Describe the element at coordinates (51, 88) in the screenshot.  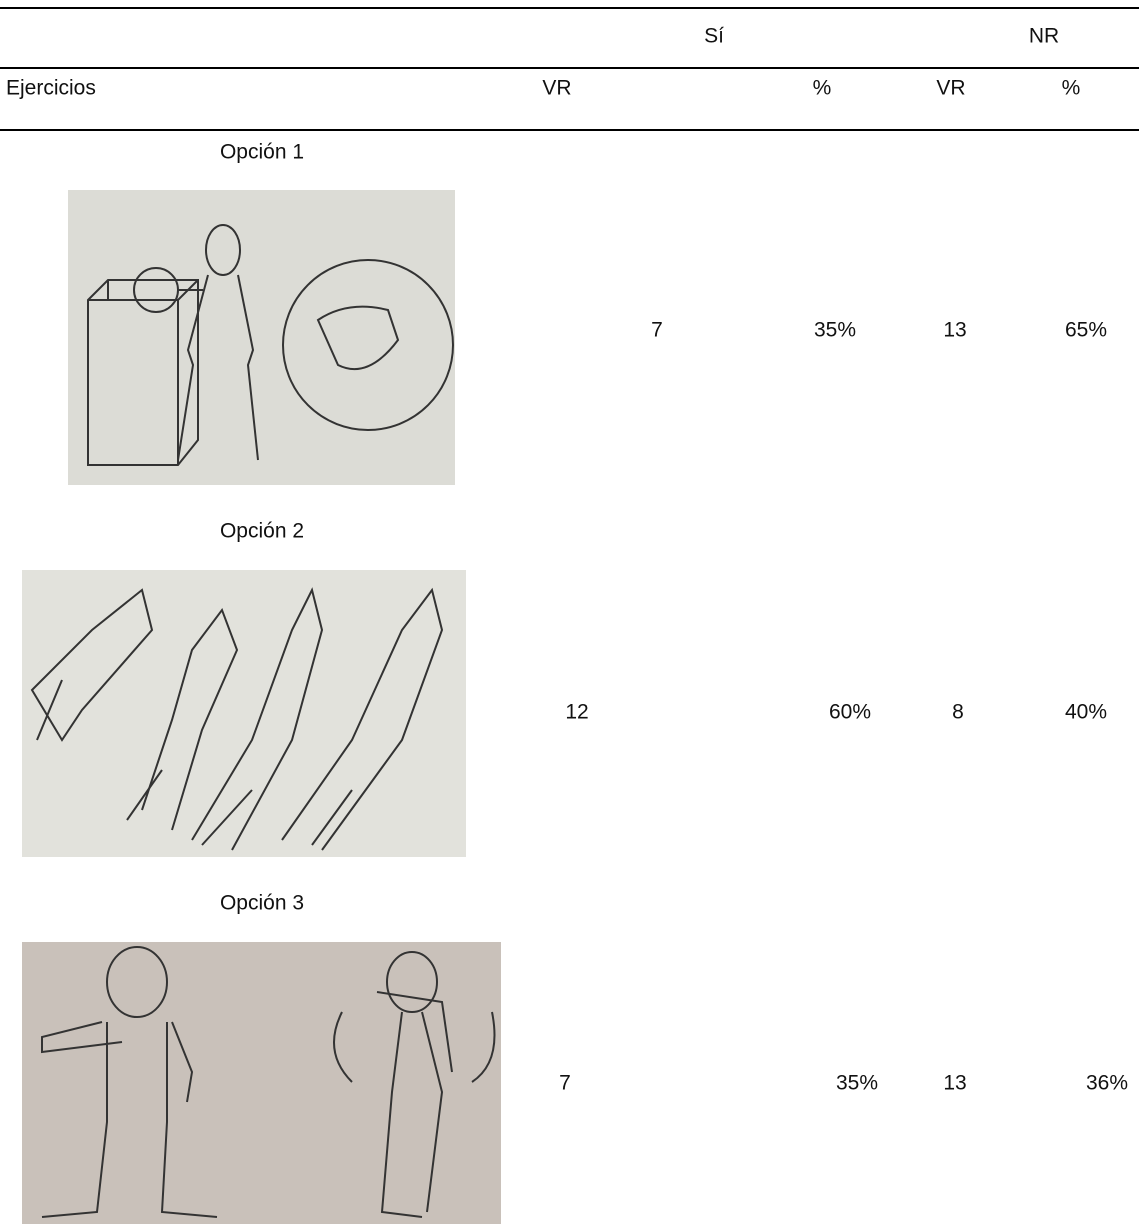
I see `column-header: Ejercicios` at that location.